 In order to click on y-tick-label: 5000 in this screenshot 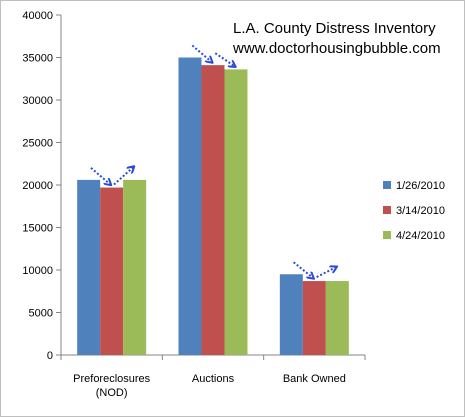, I will do `click(41, 314)`.